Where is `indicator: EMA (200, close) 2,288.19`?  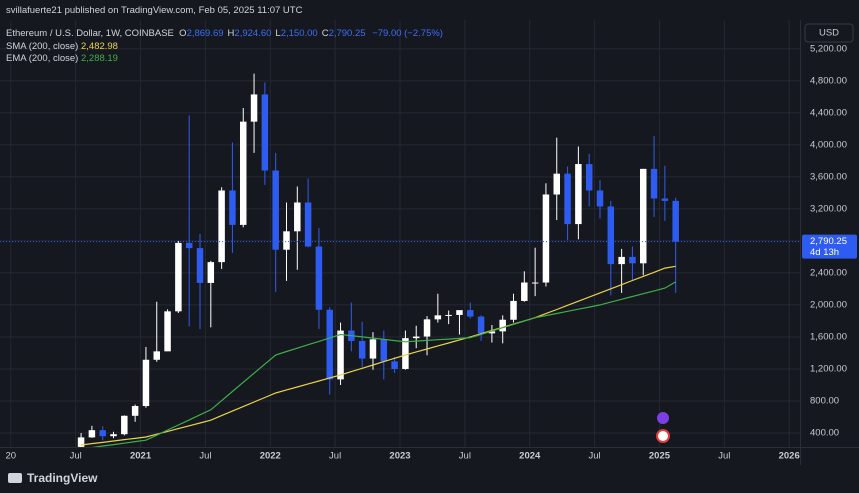
indicator: EMA (200, close) 2,288.19 is located at coordinates (62, 58).